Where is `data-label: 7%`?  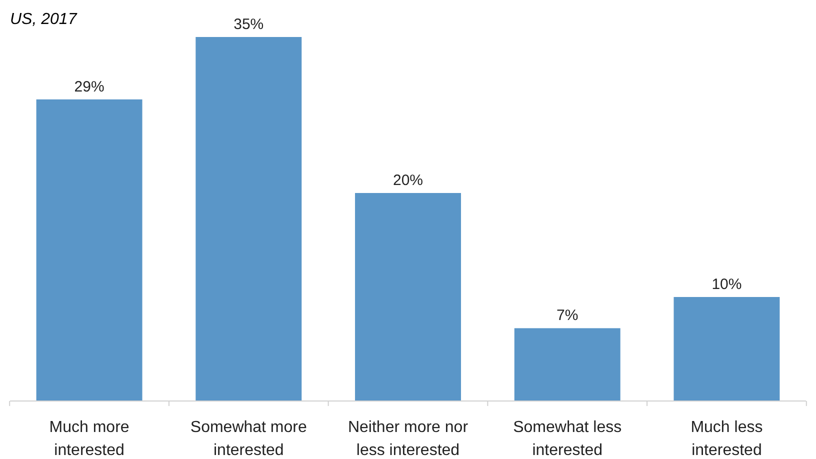
data-label: 7% is located at coordinates (567, 315).